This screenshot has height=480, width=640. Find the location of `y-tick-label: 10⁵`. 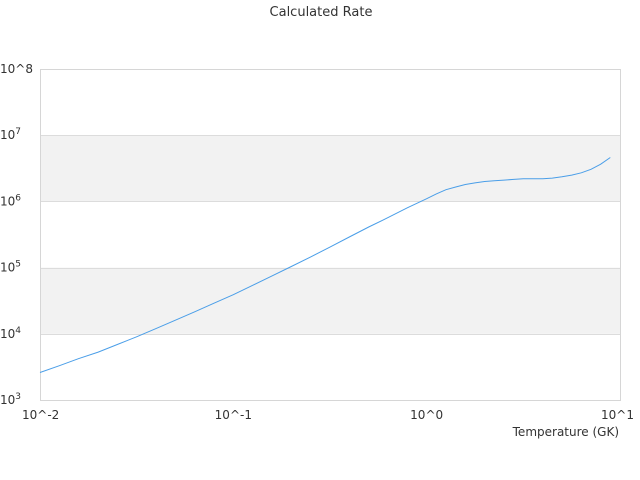

y-tick-label: 10⁵ is located at coordinates (10, 267).